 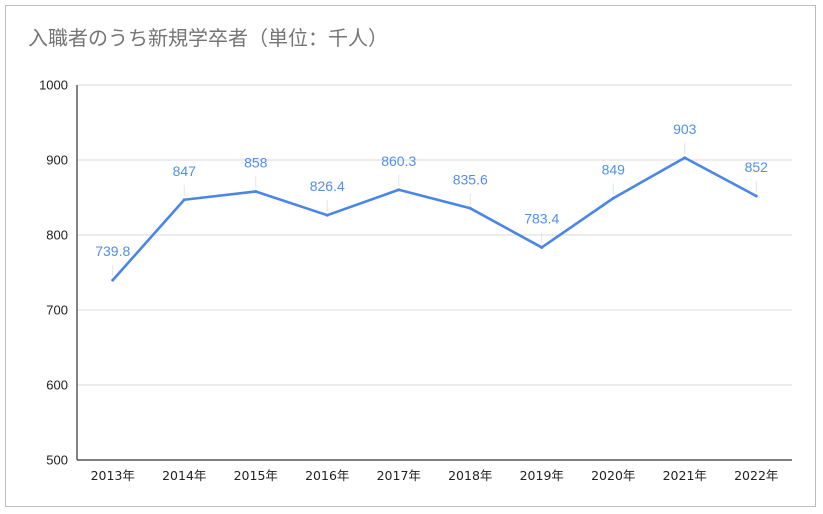 What do you see at coordinates (327, 475) in the screenshot?
I see `x-tick-label: 2016年` at bounding box center [327, 475].